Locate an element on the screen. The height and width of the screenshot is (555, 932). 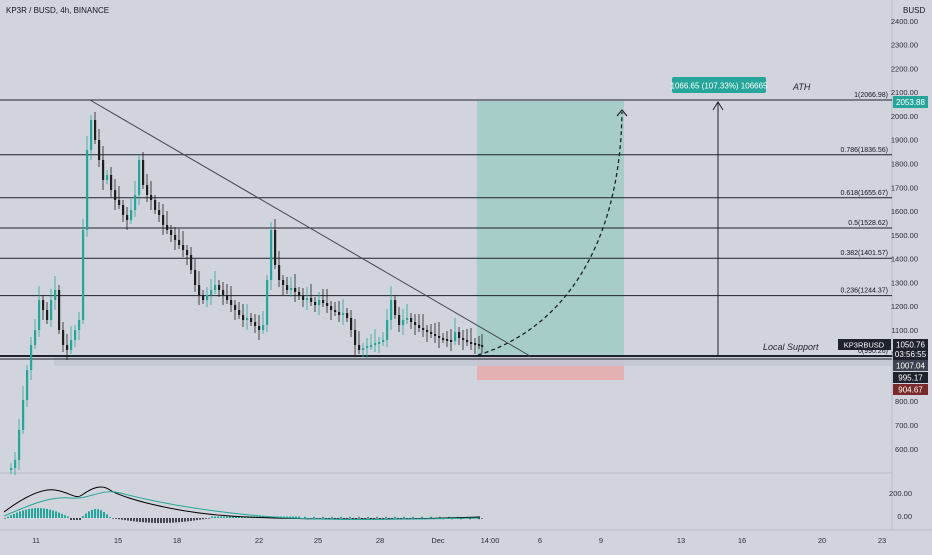
macd-indicator is located at coordinates (243, 504).